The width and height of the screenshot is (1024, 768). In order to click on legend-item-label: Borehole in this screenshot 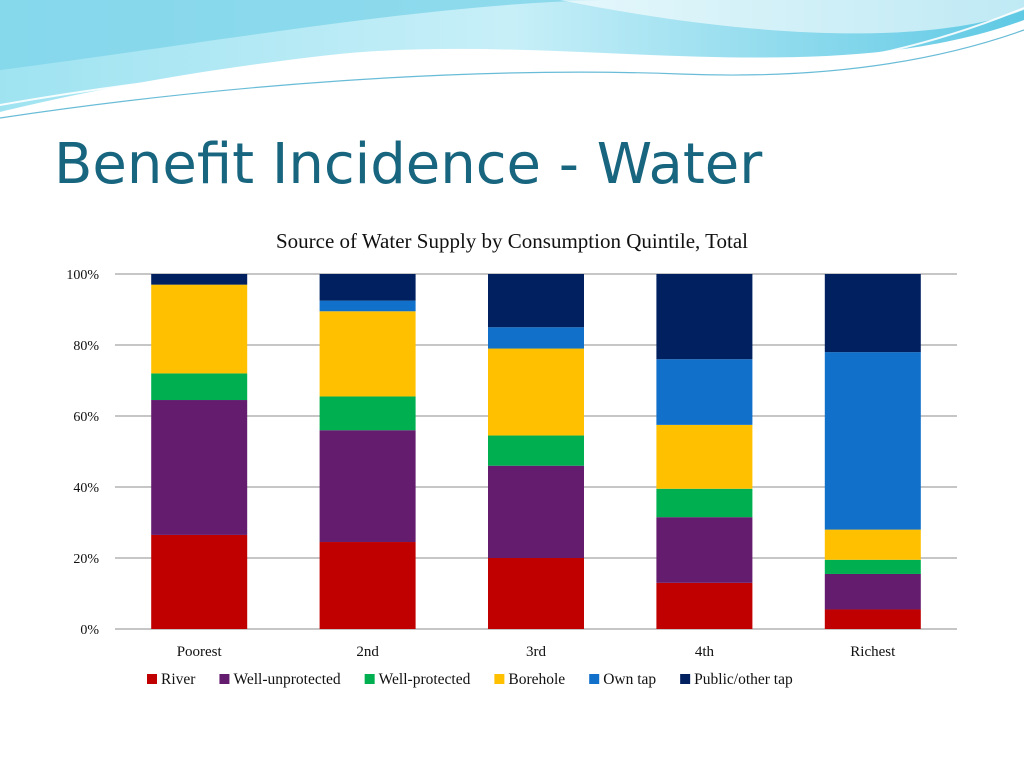, I will do `click(536, 679)`.